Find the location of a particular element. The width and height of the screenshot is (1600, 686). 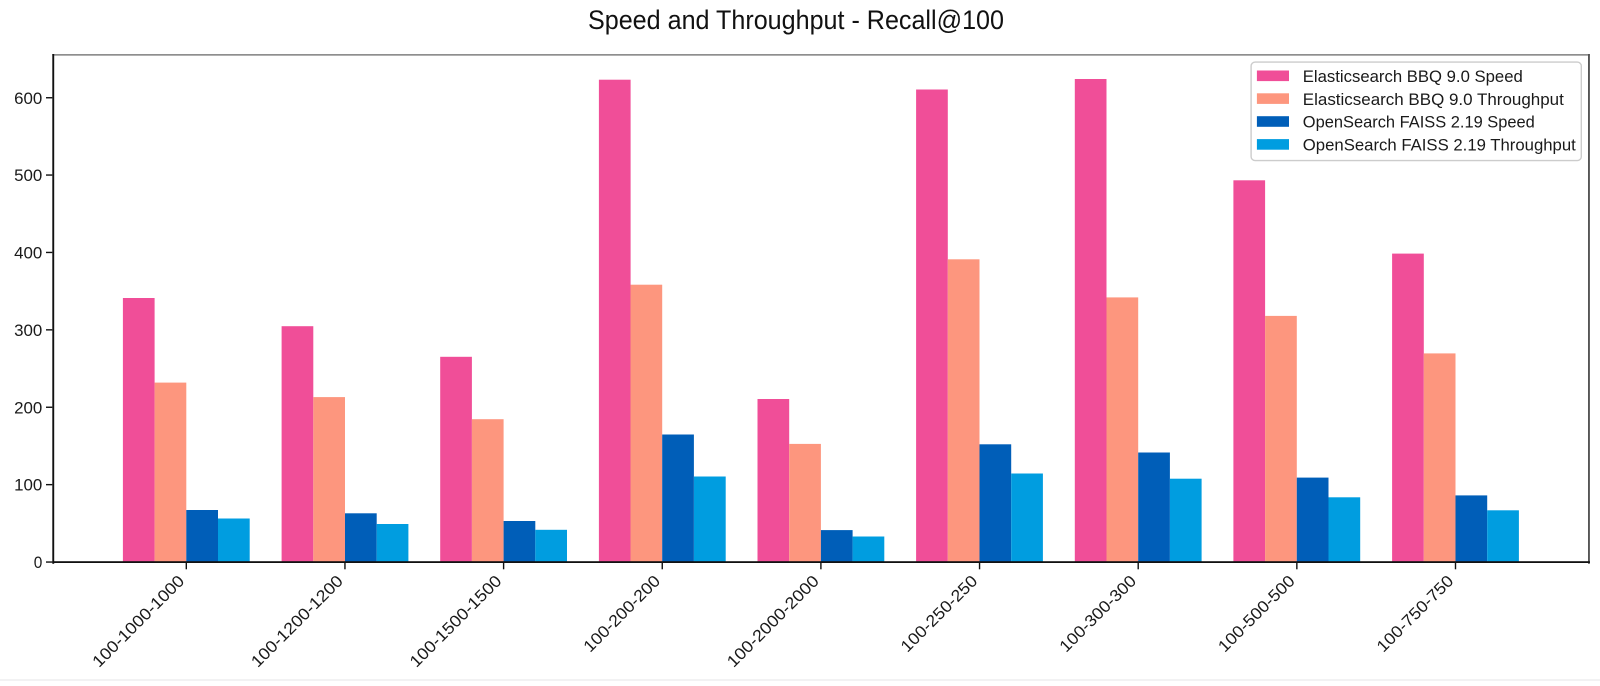

svg-text:OpenSearch FAISS 2.19 Throughp: OpenSearch FAISS 2.19 Throughput is located at coordinates (1439, 145).